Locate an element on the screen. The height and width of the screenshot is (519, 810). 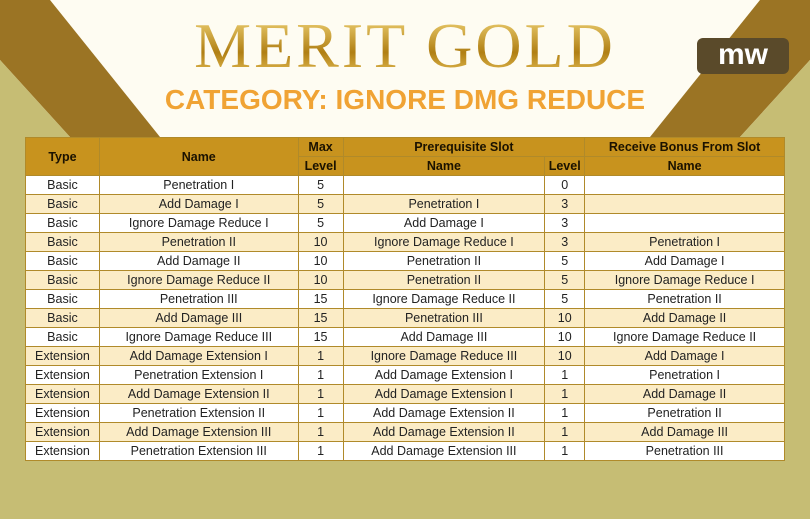
logo: mw is located at coordinates (743, 56).